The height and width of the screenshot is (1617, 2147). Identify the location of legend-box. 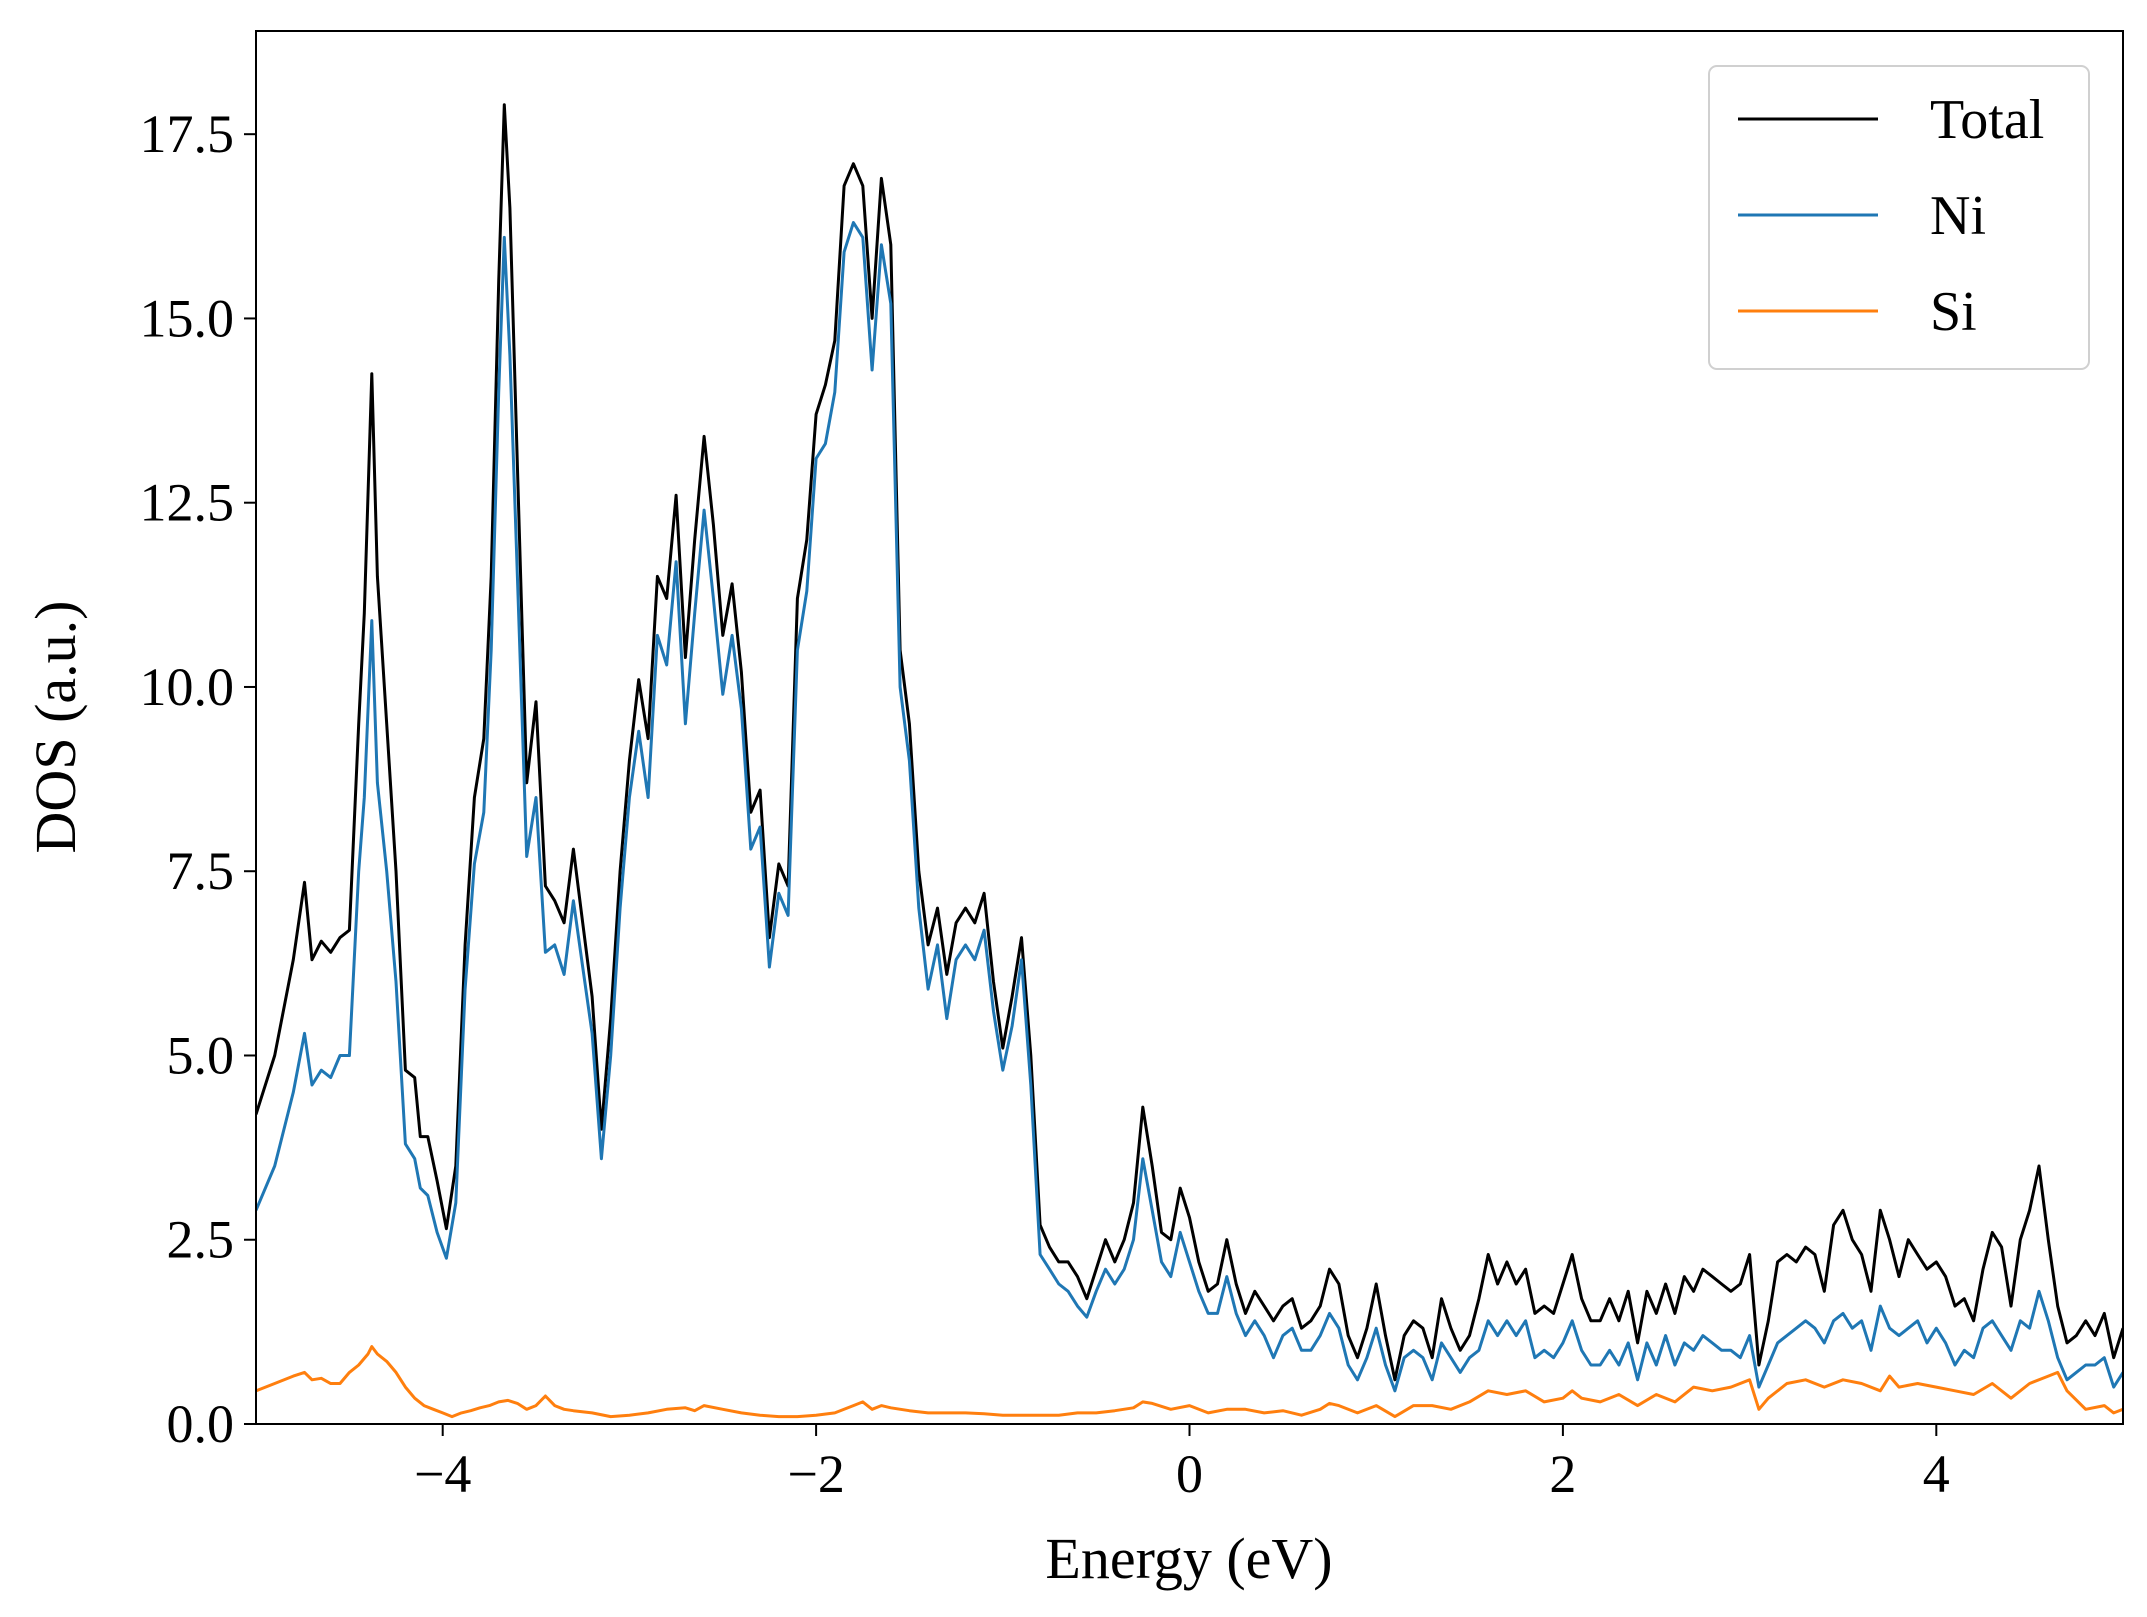
(1899, 217).